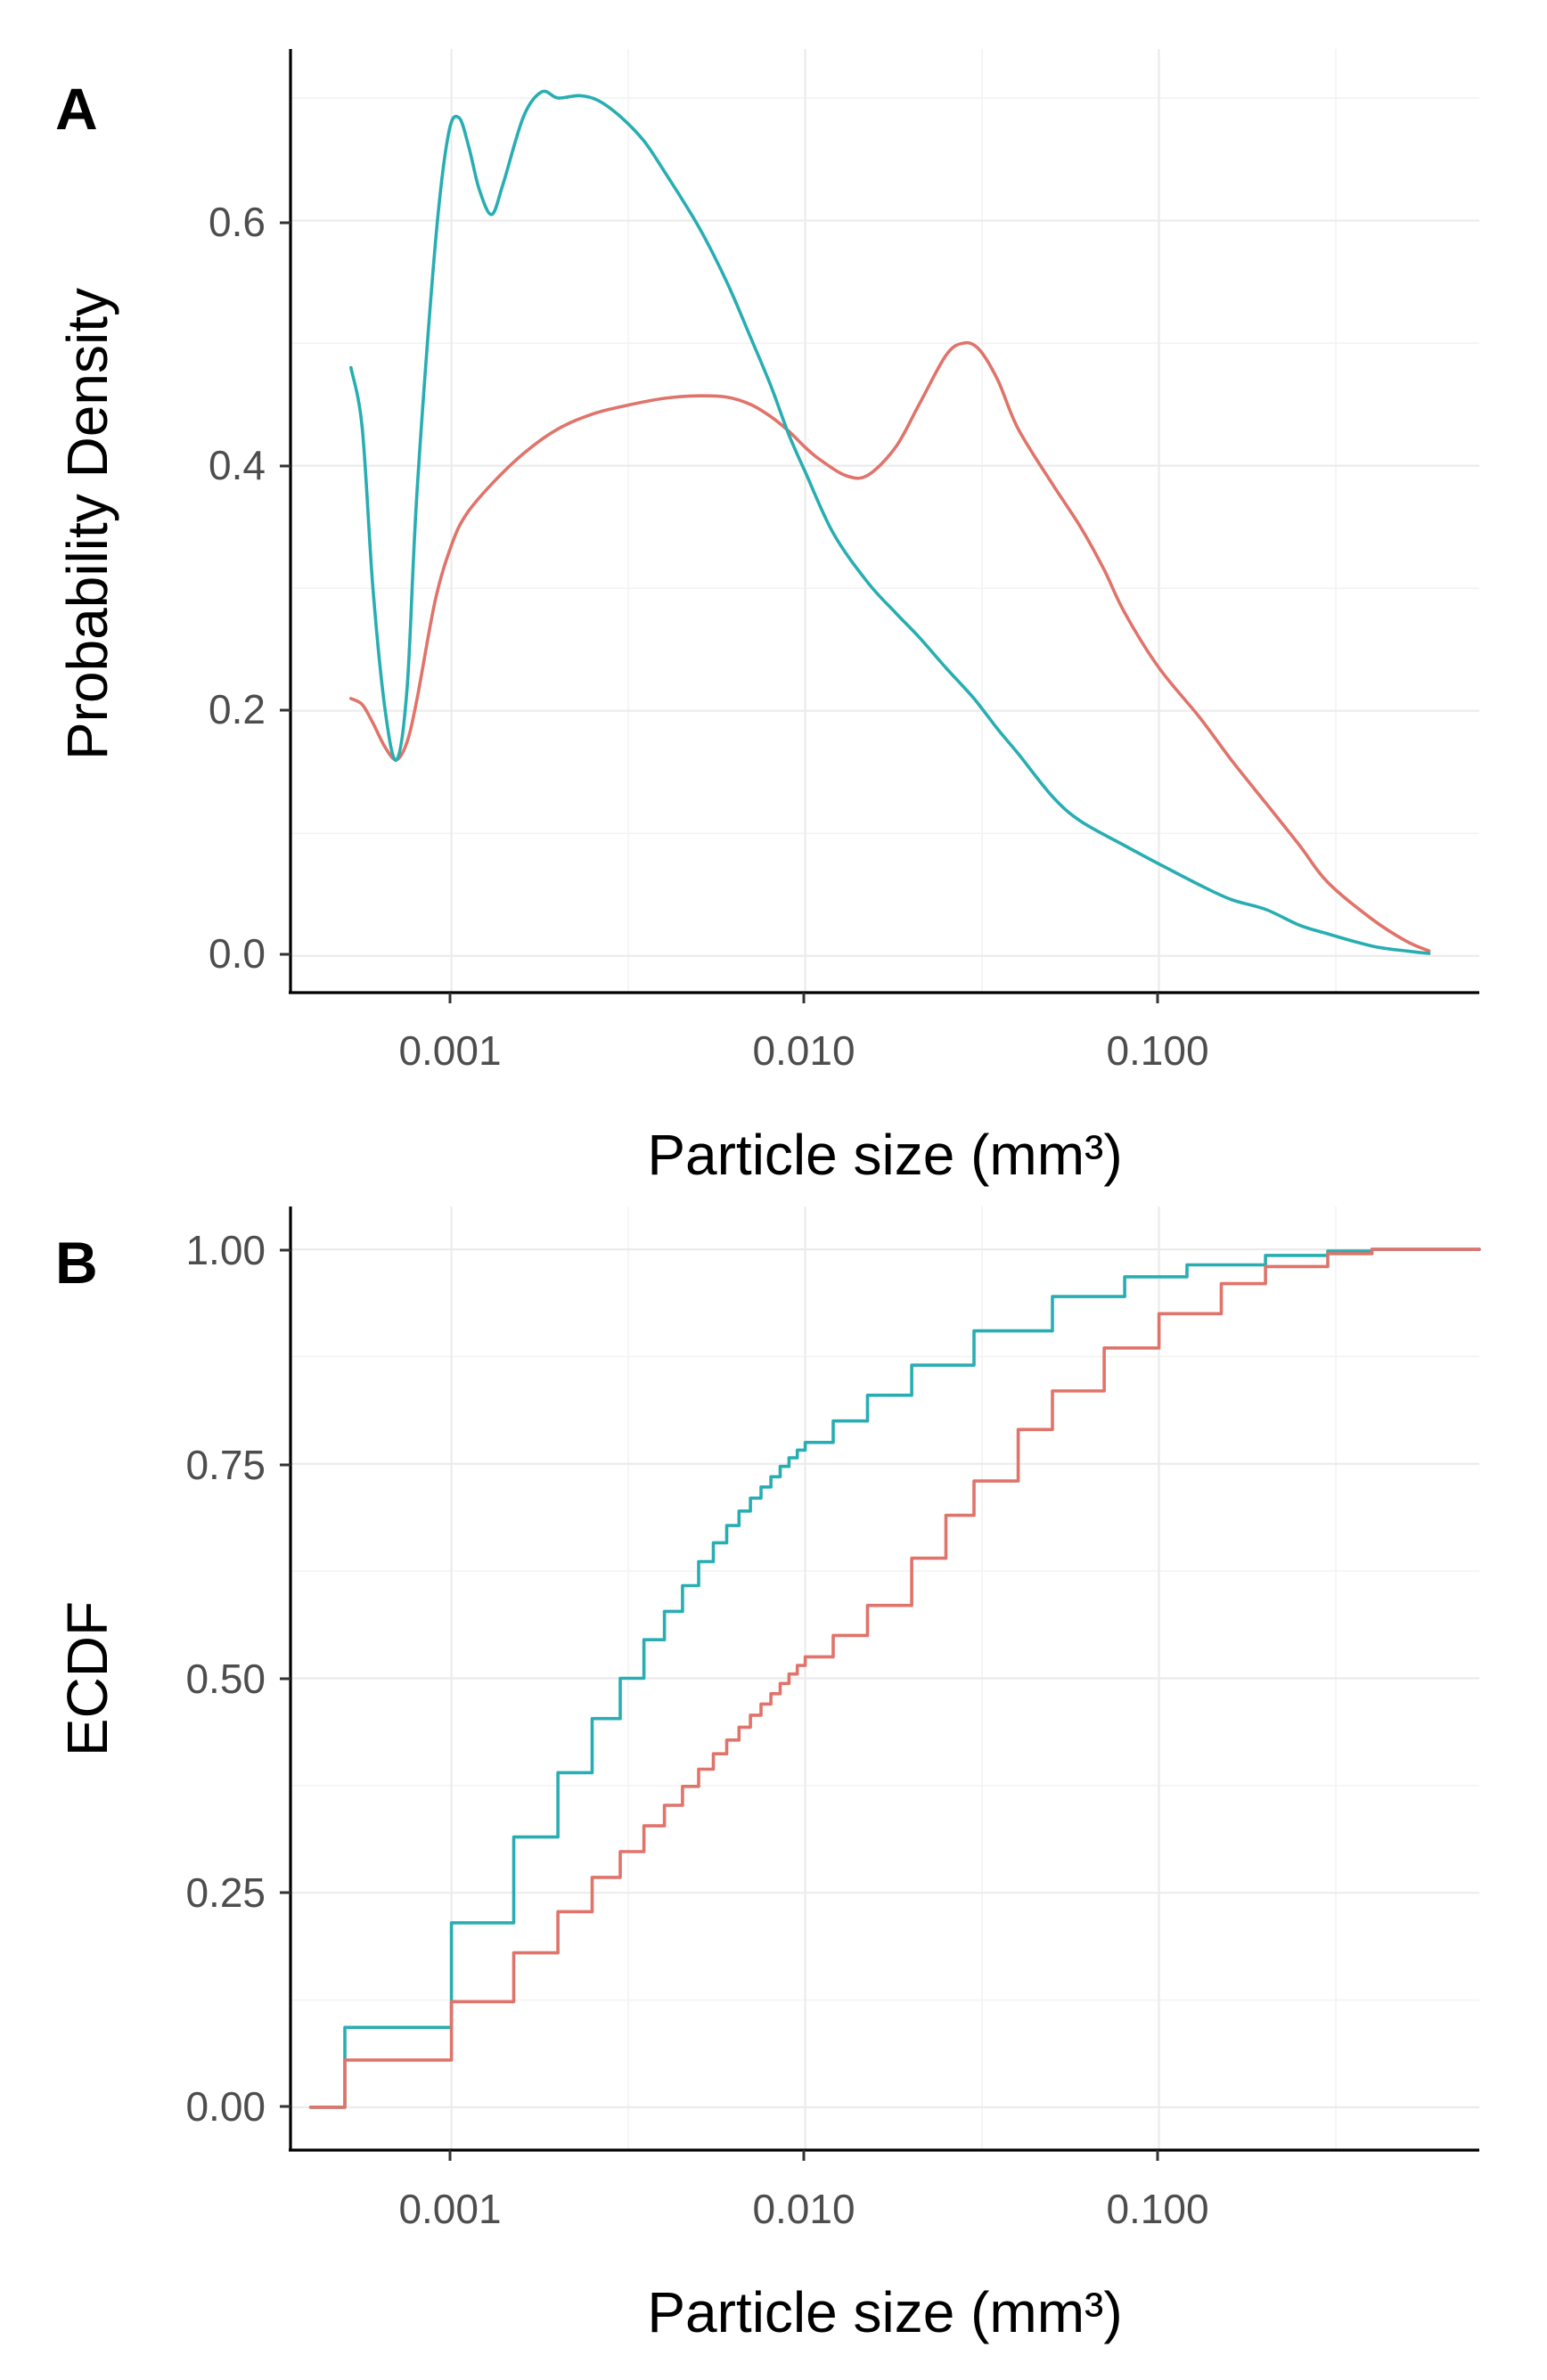  I want to click on panel-a-y-ticks: 0.0 0.2 0.4 0.6, so click(250, 588).